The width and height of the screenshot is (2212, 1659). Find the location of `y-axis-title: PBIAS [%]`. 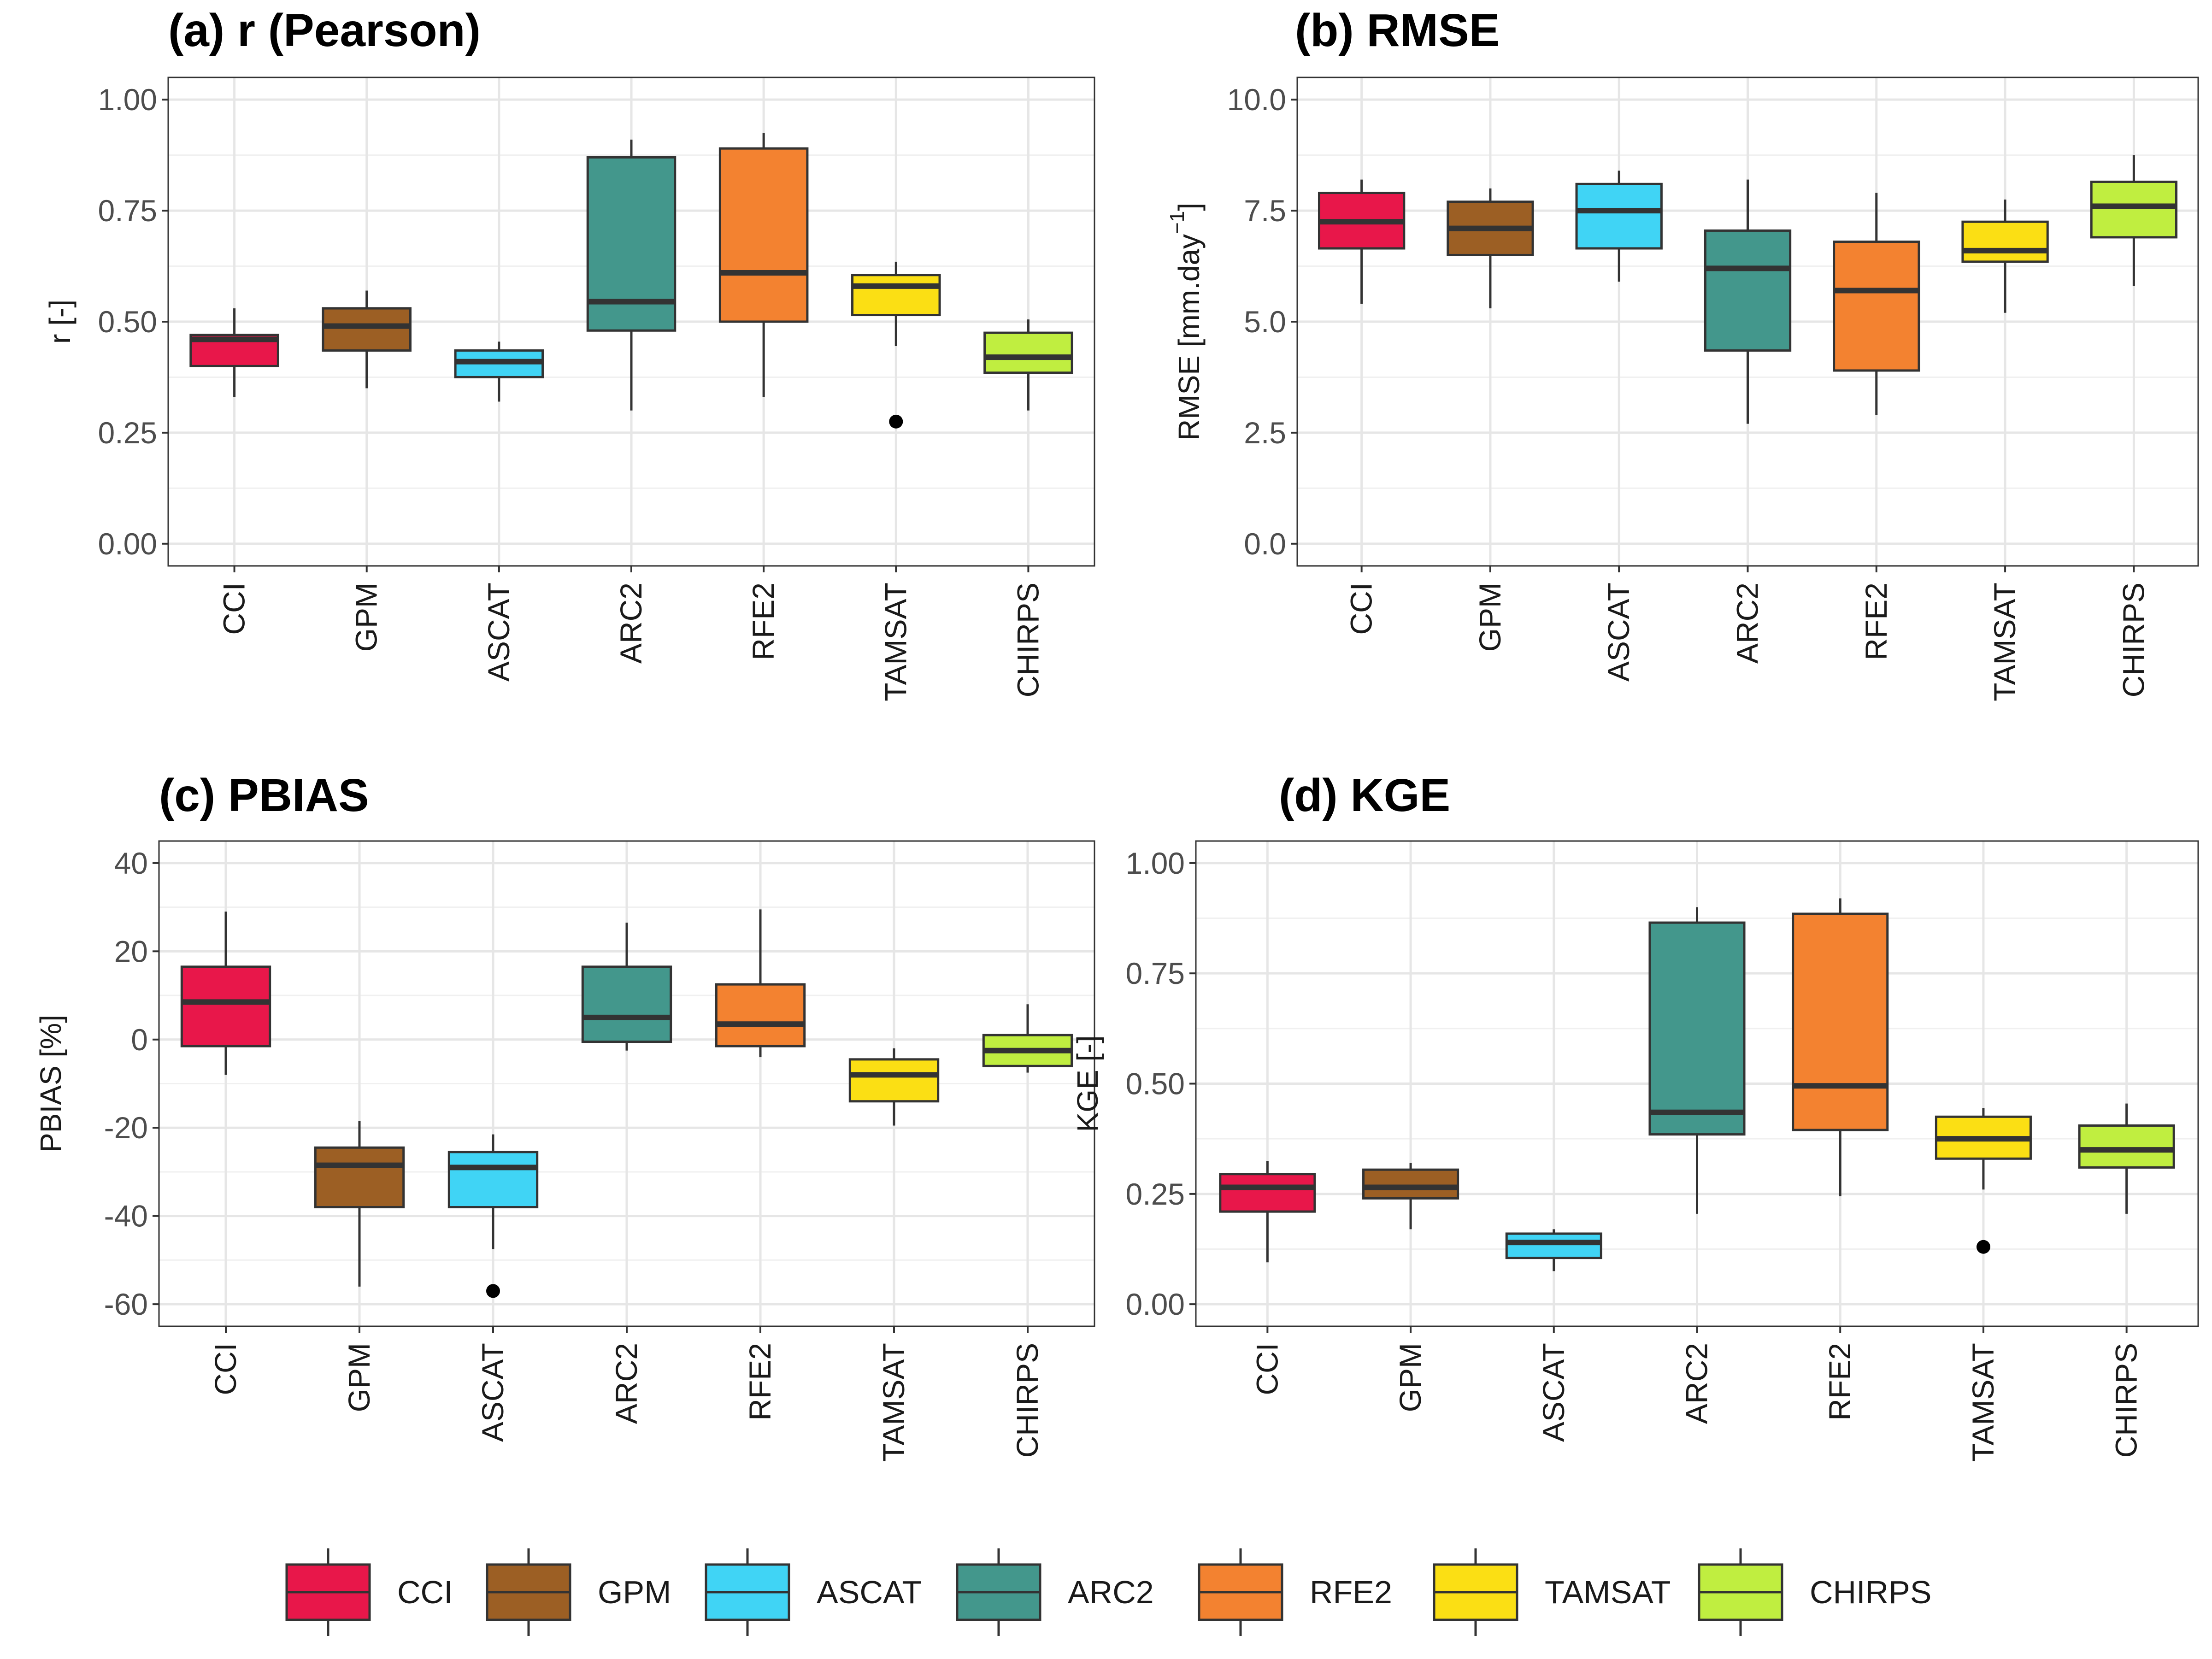

y-axis-title: PBIAS [%] is located at coordinates (50, 1084).